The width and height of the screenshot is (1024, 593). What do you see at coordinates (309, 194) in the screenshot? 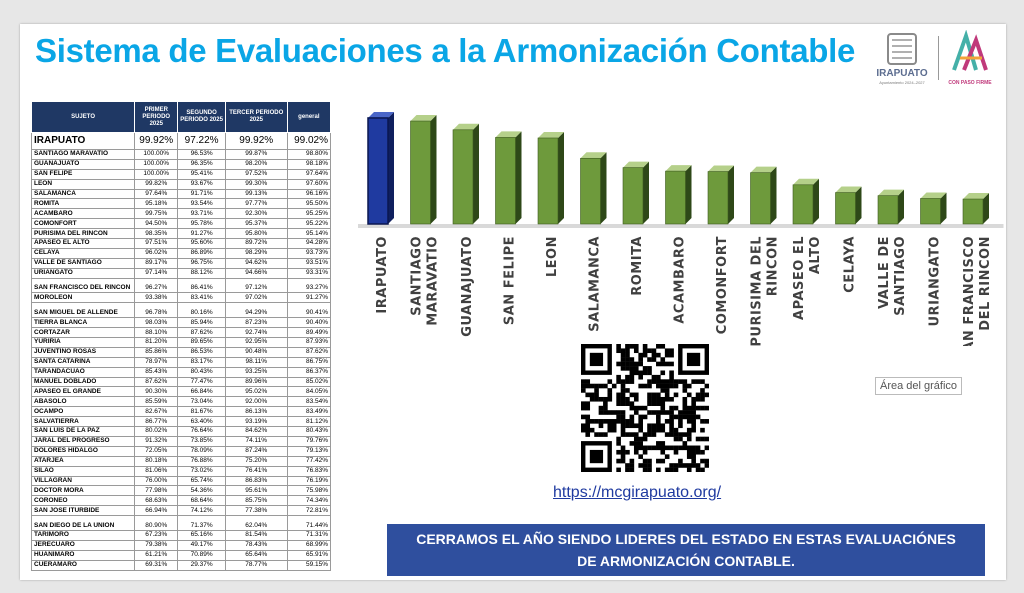
I see `cell-general: 96.16%` at bounding box center [309, 194].